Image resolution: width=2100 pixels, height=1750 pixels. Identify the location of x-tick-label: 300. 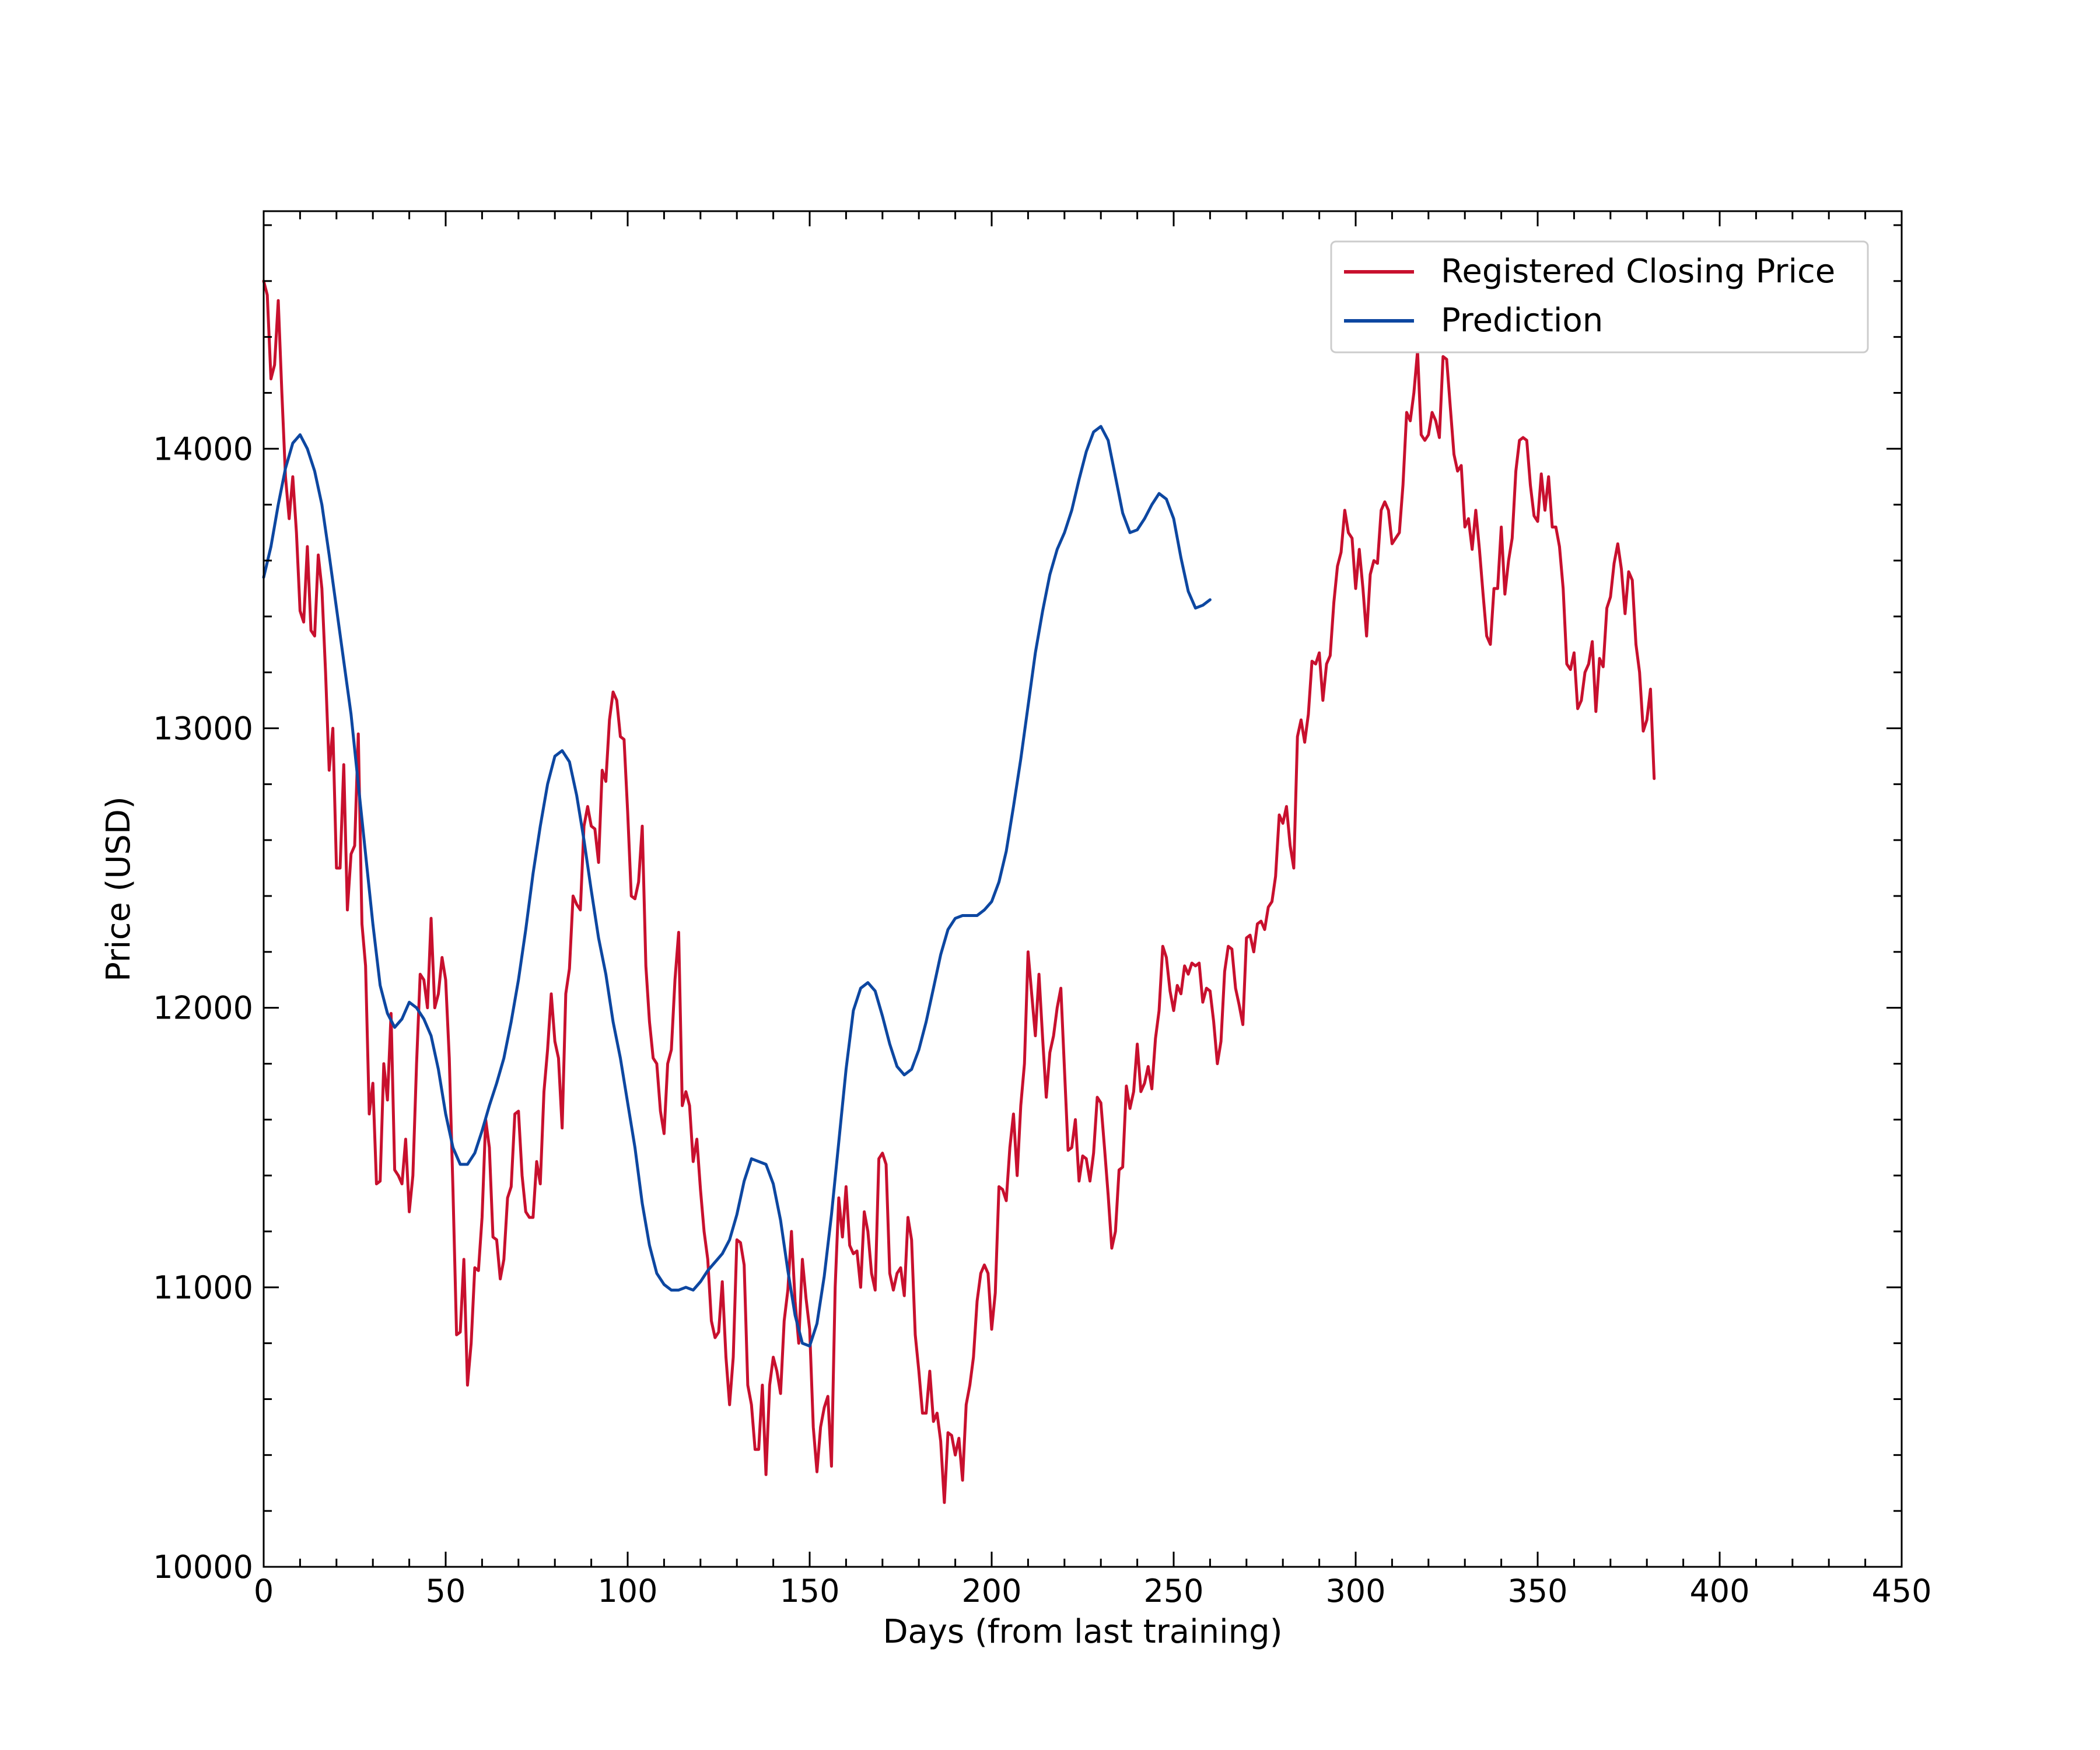
(1355, 1591).